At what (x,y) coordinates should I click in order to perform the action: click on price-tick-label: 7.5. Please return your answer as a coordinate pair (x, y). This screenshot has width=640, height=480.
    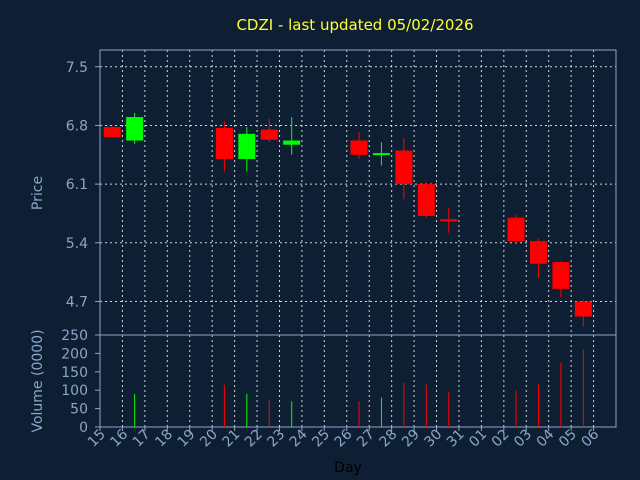
    Looking at the image, I should click on (77, 68).